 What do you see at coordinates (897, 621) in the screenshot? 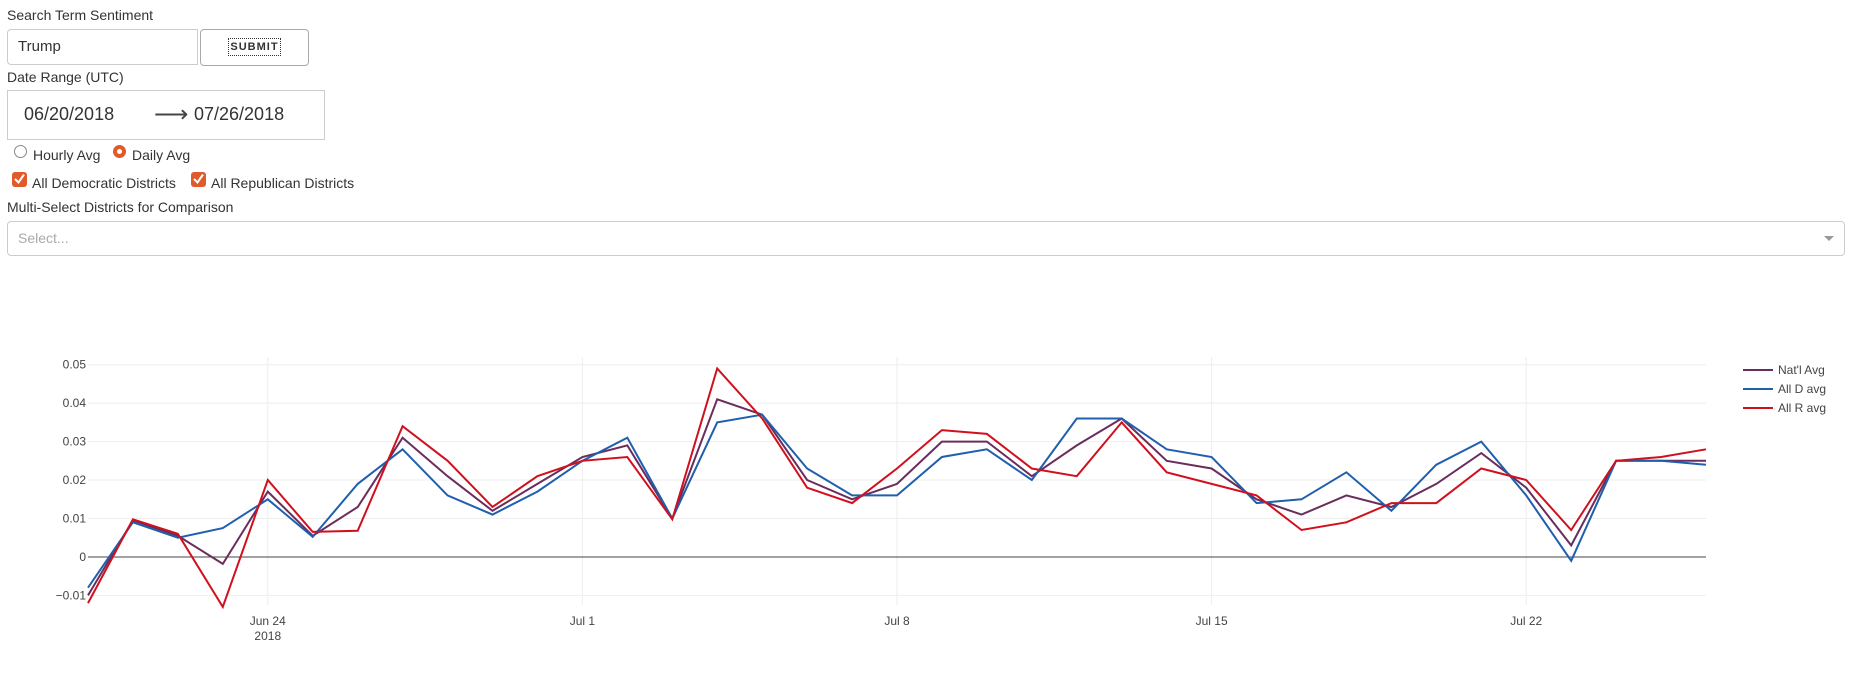
I see `x-tick-label: Jul 8` at bounding box center [897, 621].